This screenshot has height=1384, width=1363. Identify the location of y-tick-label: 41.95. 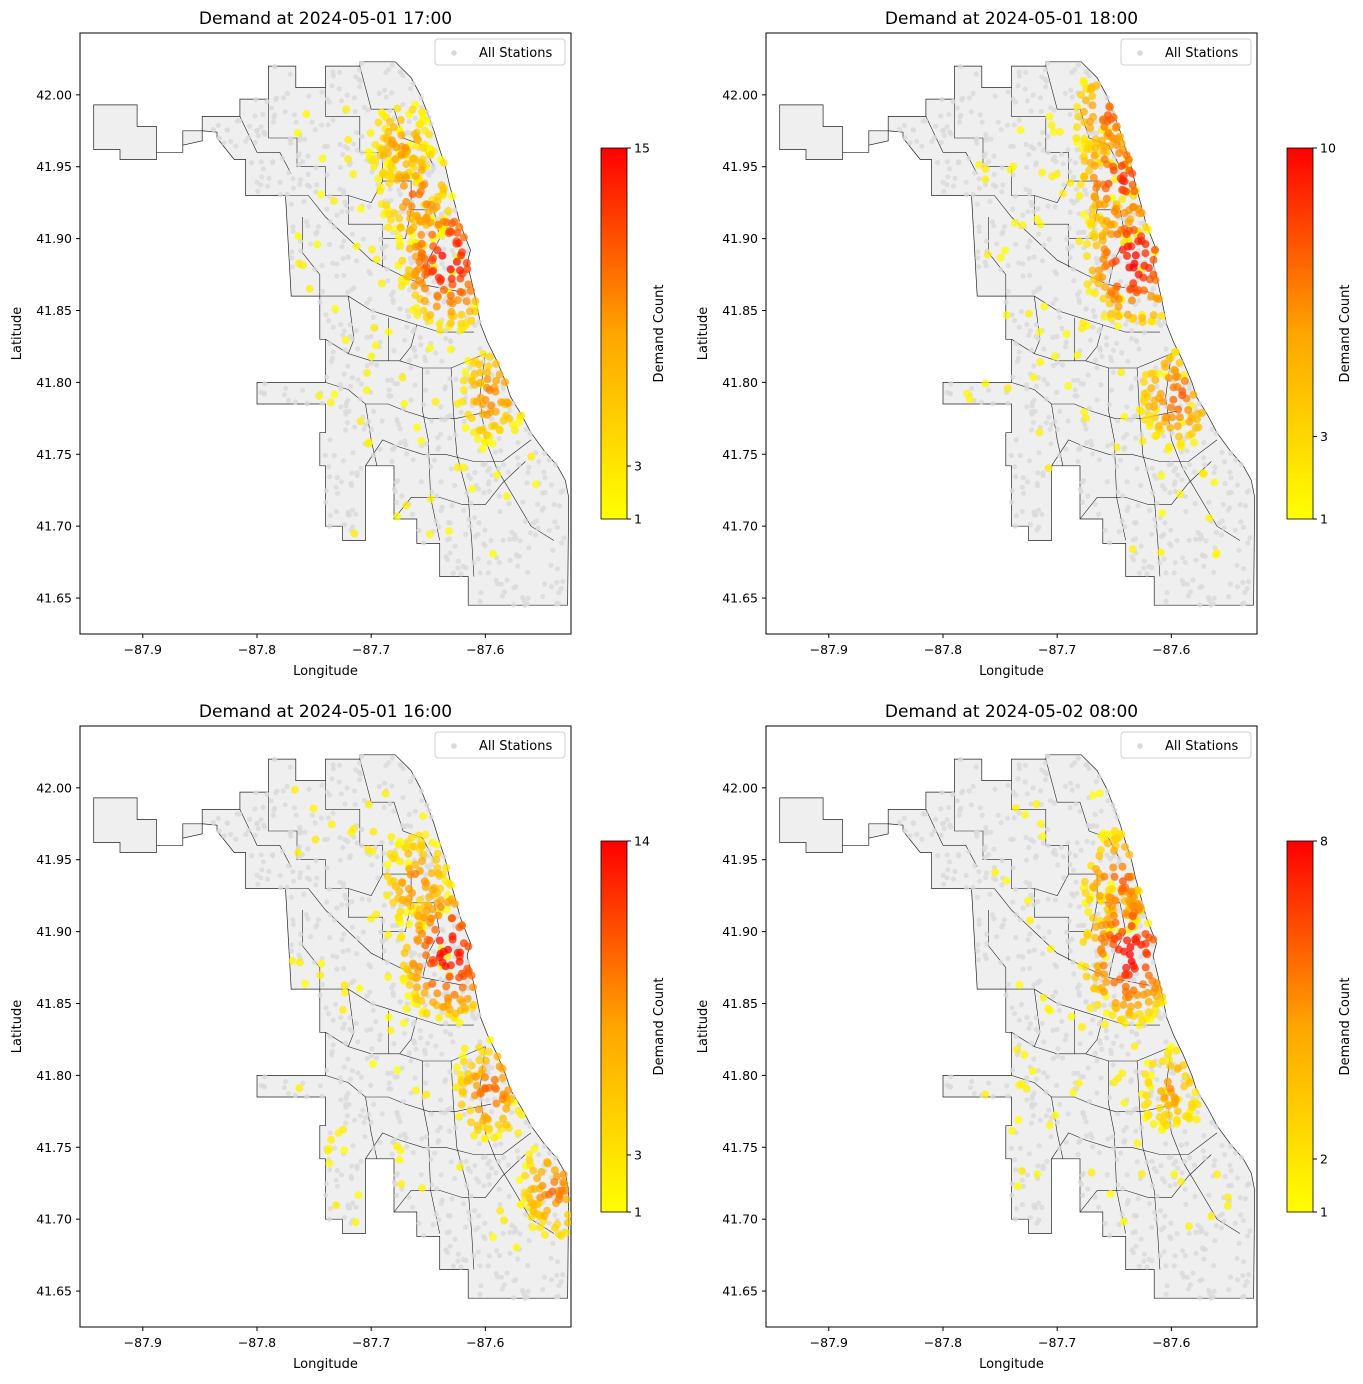
(54, 166).